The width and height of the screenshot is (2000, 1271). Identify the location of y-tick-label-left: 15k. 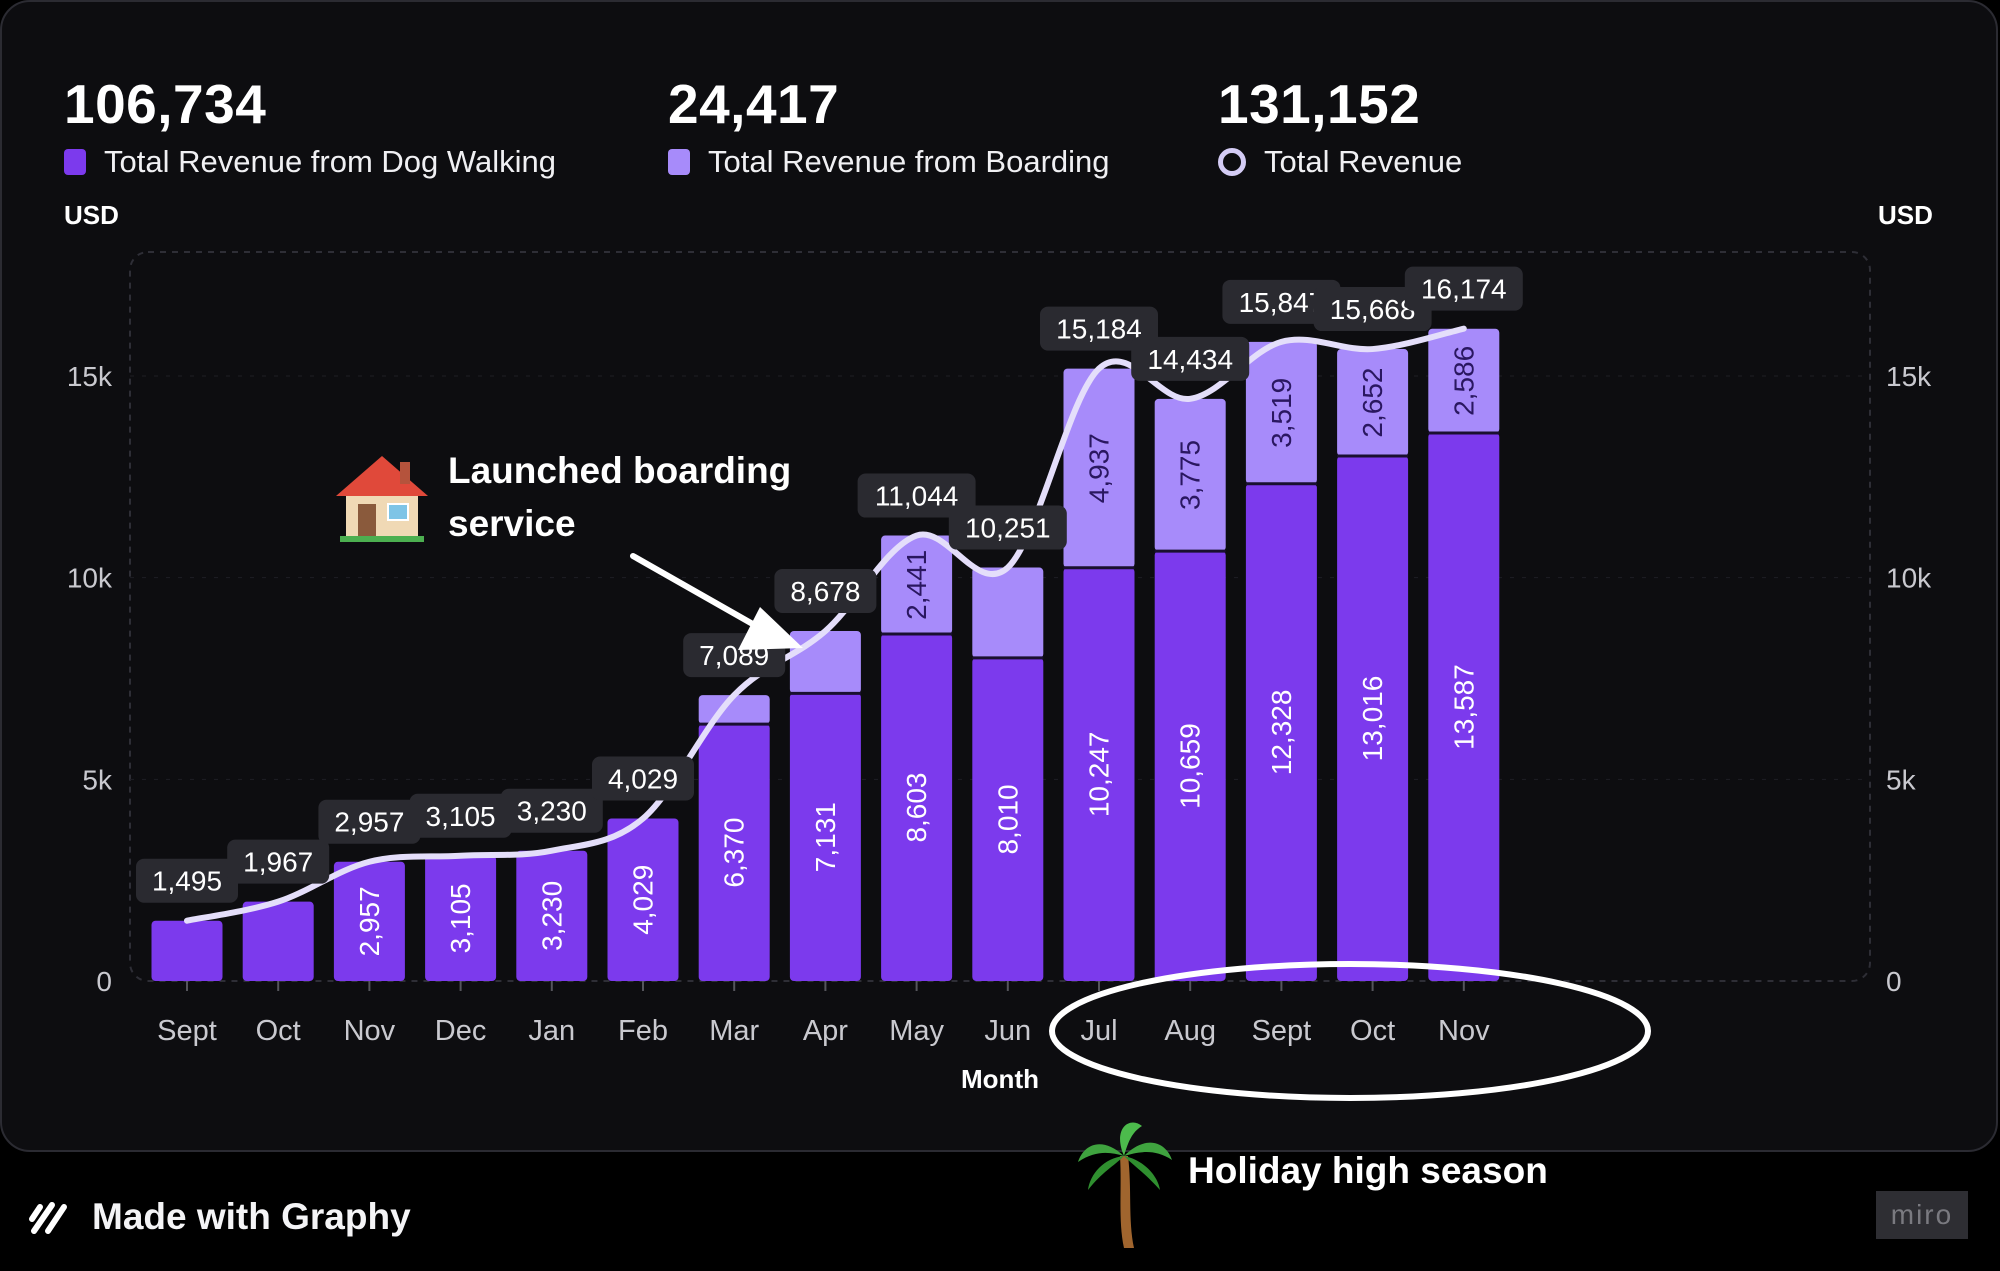
(90, 376).